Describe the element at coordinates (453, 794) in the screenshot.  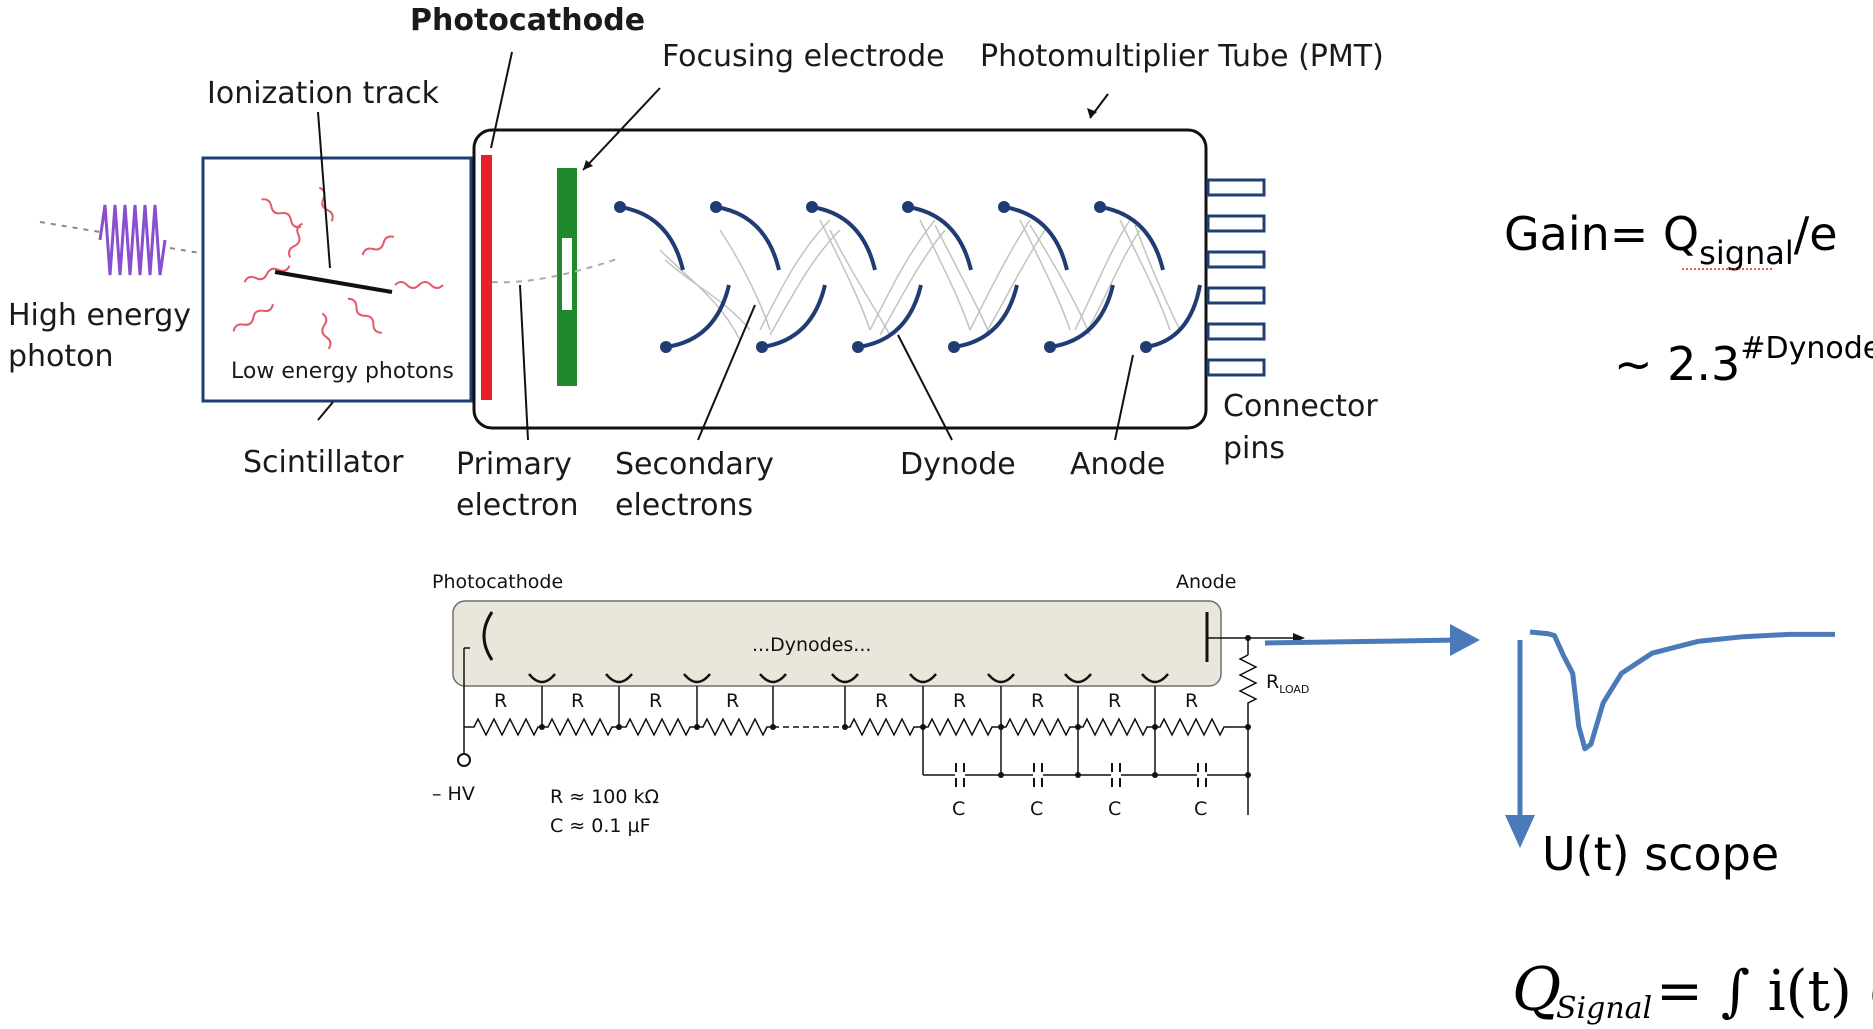
I see `hv-label: – HV` at that location.